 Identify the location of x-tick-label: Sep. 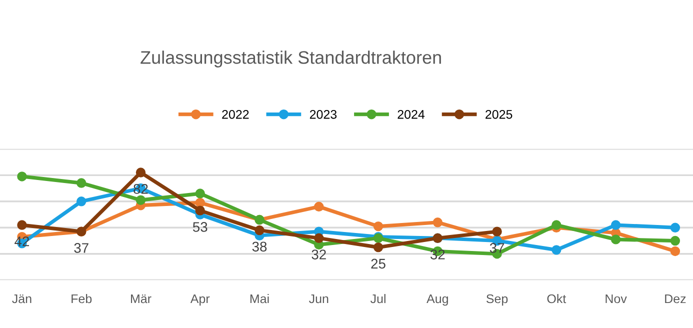
(497, 300).